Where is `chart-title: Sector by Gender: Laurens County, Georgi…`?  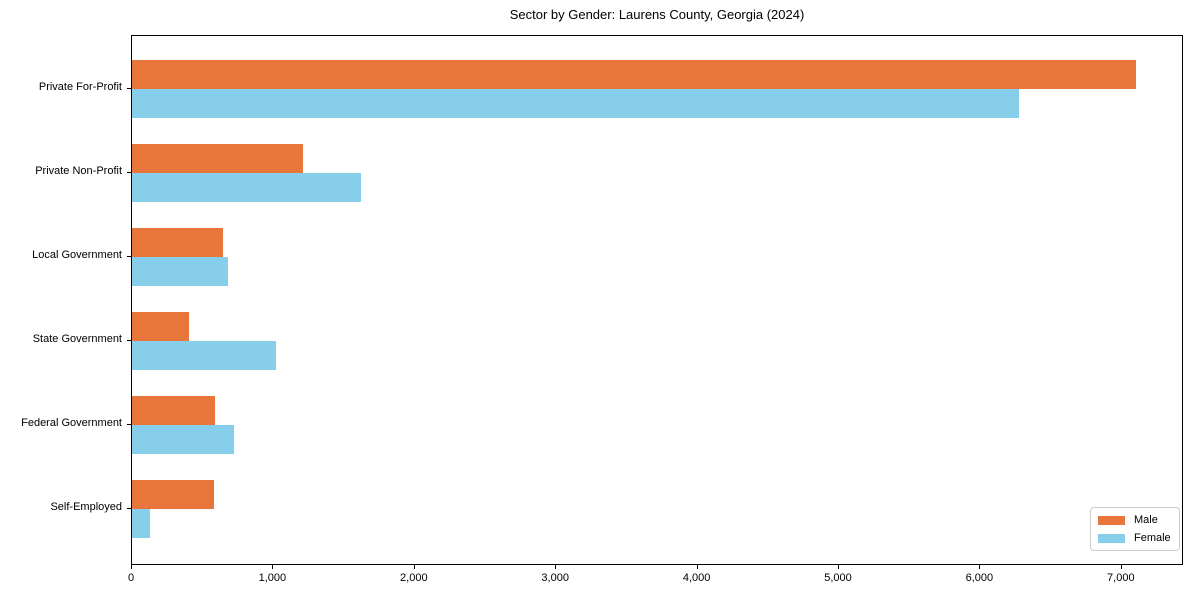 chart-title: Sector by Gender: Laurens County, Georgi… is located at coordinates (657, 14).